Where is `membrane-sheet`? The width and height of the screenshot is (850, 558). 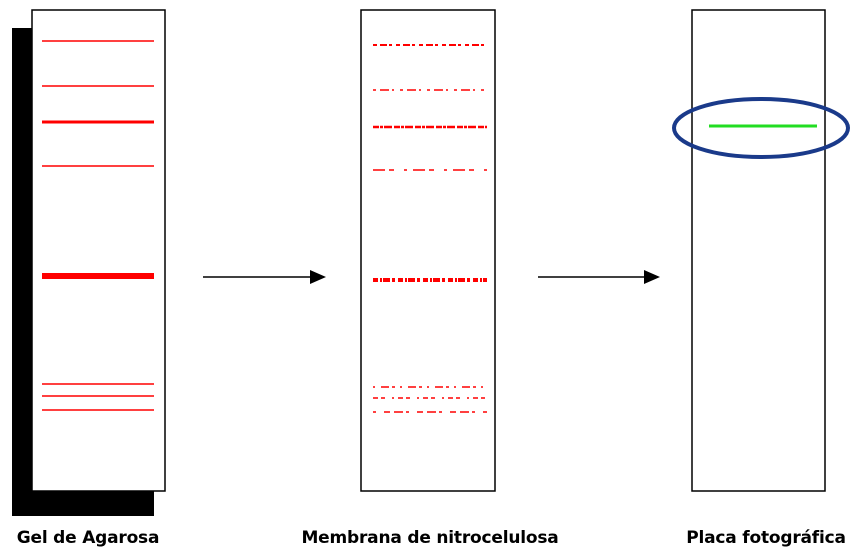 membrane-sheet is located at coordinates (428, 250).